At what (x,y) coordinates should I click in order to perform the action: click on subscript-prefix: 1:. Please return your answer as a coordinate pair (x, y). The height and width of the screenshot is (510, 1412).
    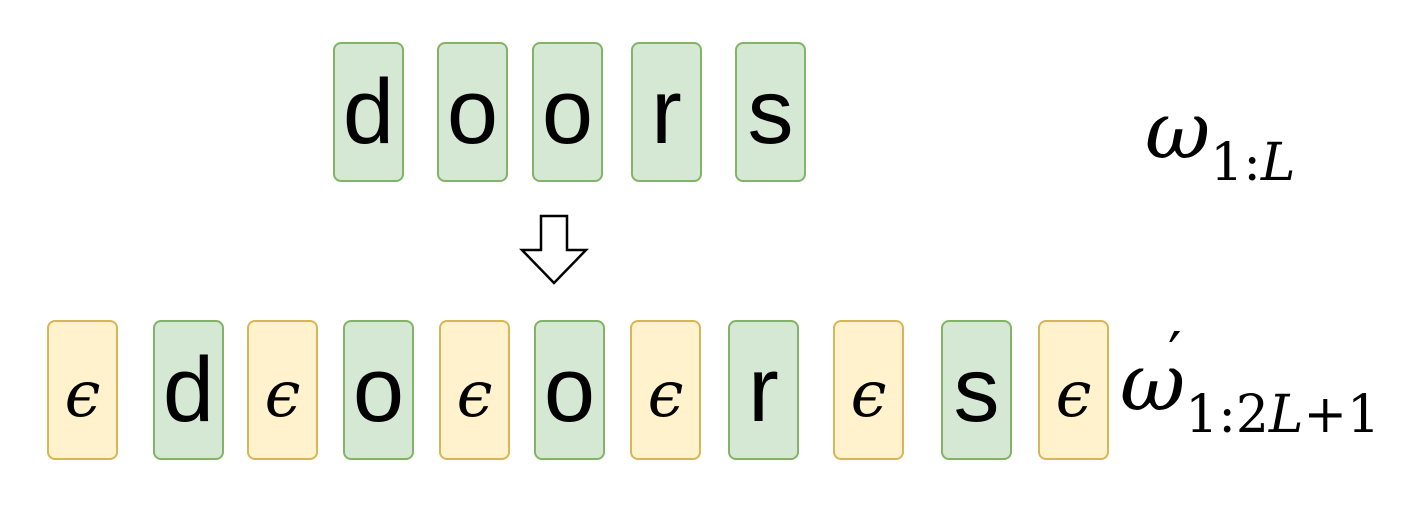
    Looking at the image, I should click on (1235, 163).